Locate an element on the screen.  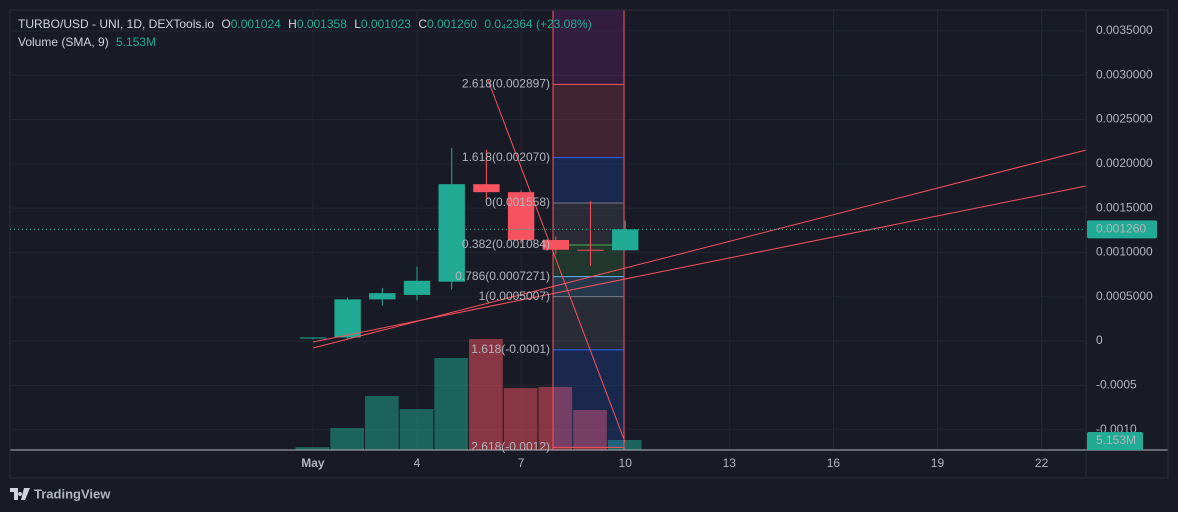
fib-label: 0(0.001558) is located at coordinates (517, 202).